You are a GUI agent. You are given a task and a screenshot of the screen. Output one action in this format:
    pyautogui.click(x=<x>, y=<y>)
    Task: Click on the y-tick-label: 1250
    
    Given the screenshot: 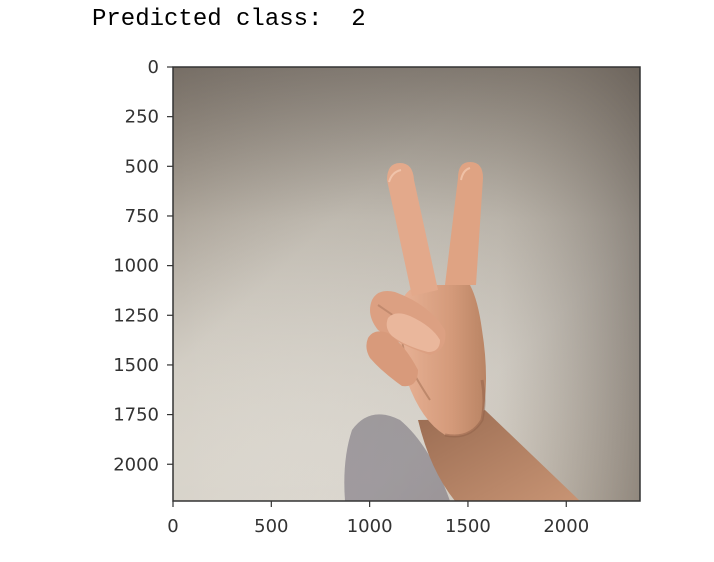 What is the action you would take?
    pyautogui.click(x=136, y=315)
    